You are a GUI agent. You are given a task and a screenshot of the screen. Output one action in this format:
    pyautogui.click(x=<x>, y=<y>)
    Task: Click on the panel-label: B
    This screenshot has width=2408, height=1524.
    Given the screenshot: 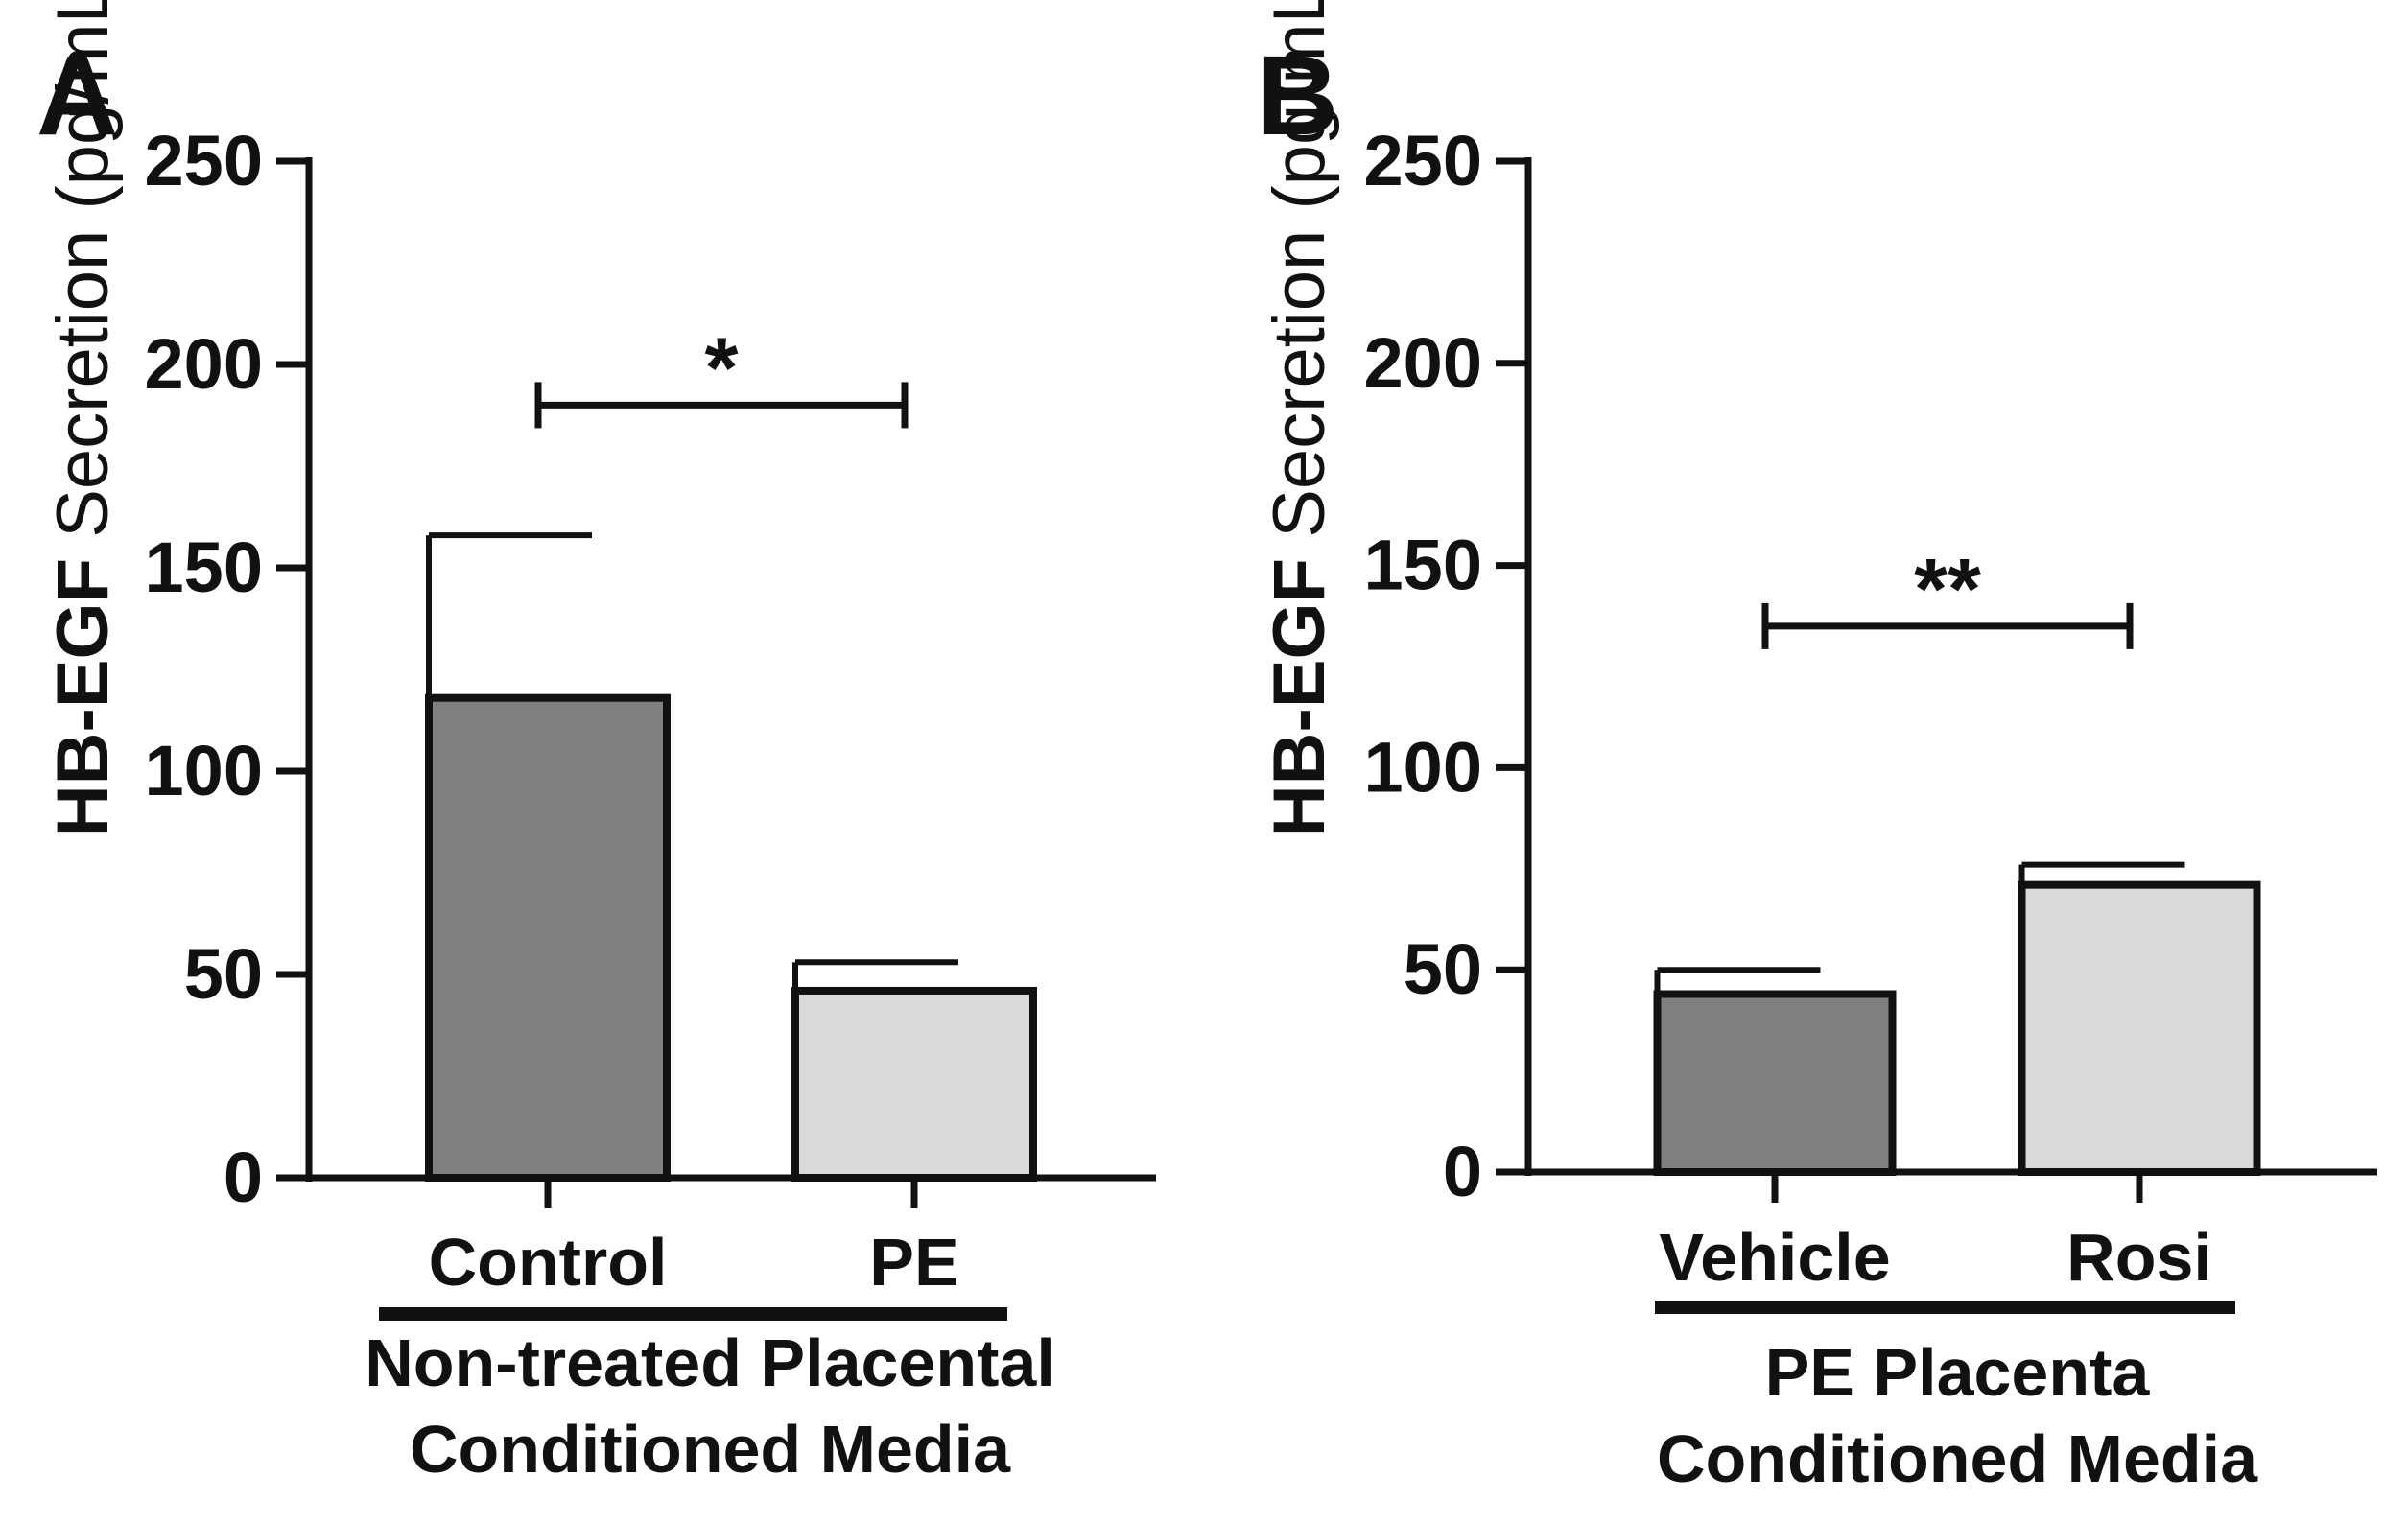 What is the action you would take?
    pyautogui.click(x=1297, y=96)
    